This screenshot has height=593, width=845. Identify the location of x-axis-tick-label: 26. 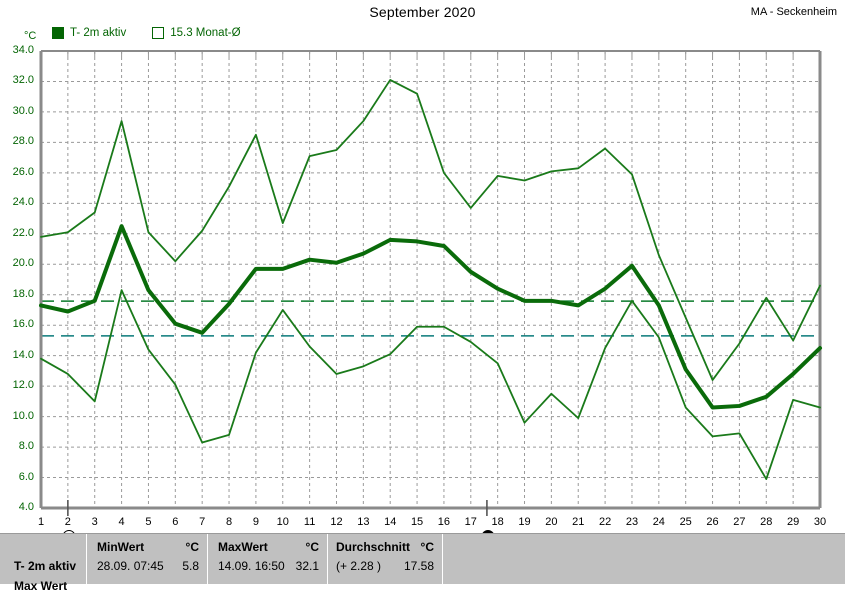
(712, 522).